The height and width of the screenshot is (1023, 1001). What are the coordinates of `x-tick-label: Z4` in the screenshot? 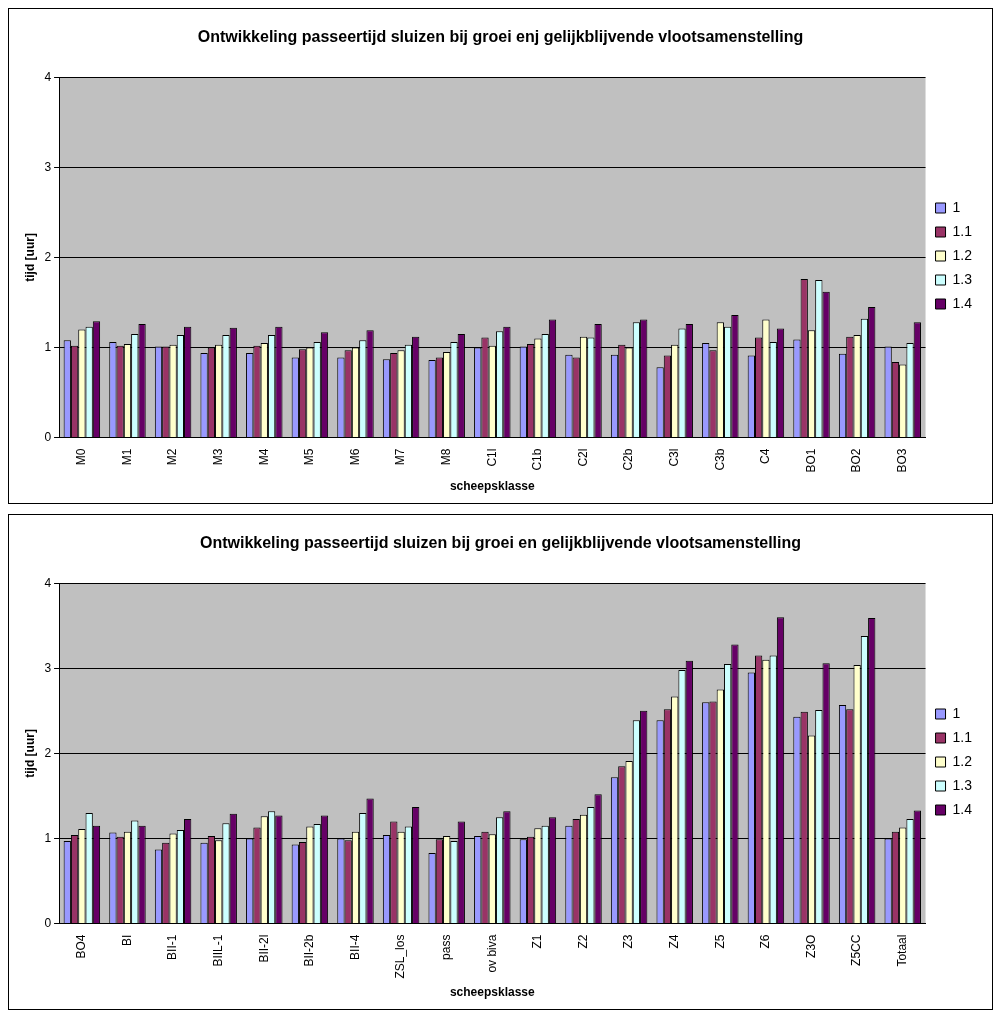 It's located at (674, 941).